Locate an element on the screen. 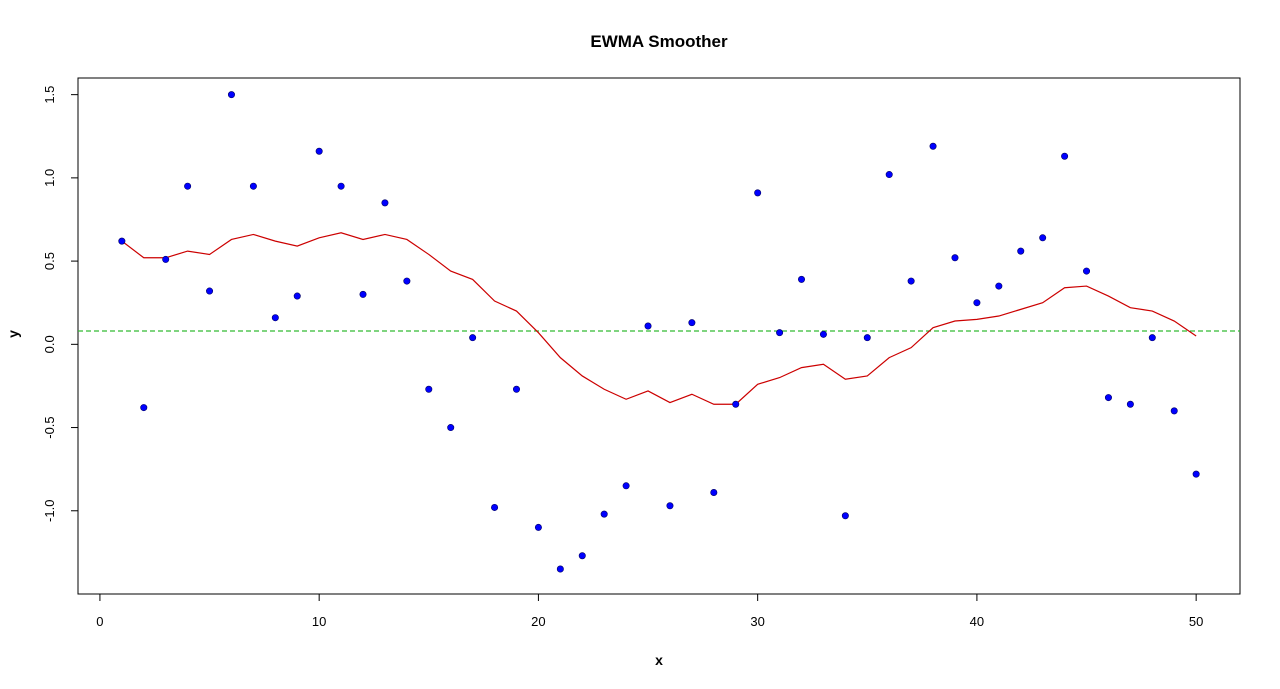 The height and width of the screenshot is (689, 1280). y-tick-label: 0.5 is located at coordinates (49, 261).